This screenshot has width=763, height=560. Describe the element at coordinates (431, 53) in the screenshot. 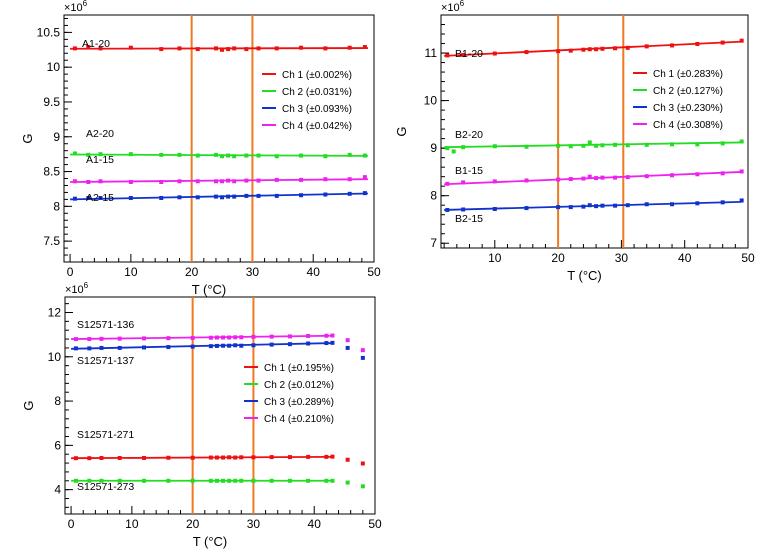

I see `y-tick-label: 11` at that location.